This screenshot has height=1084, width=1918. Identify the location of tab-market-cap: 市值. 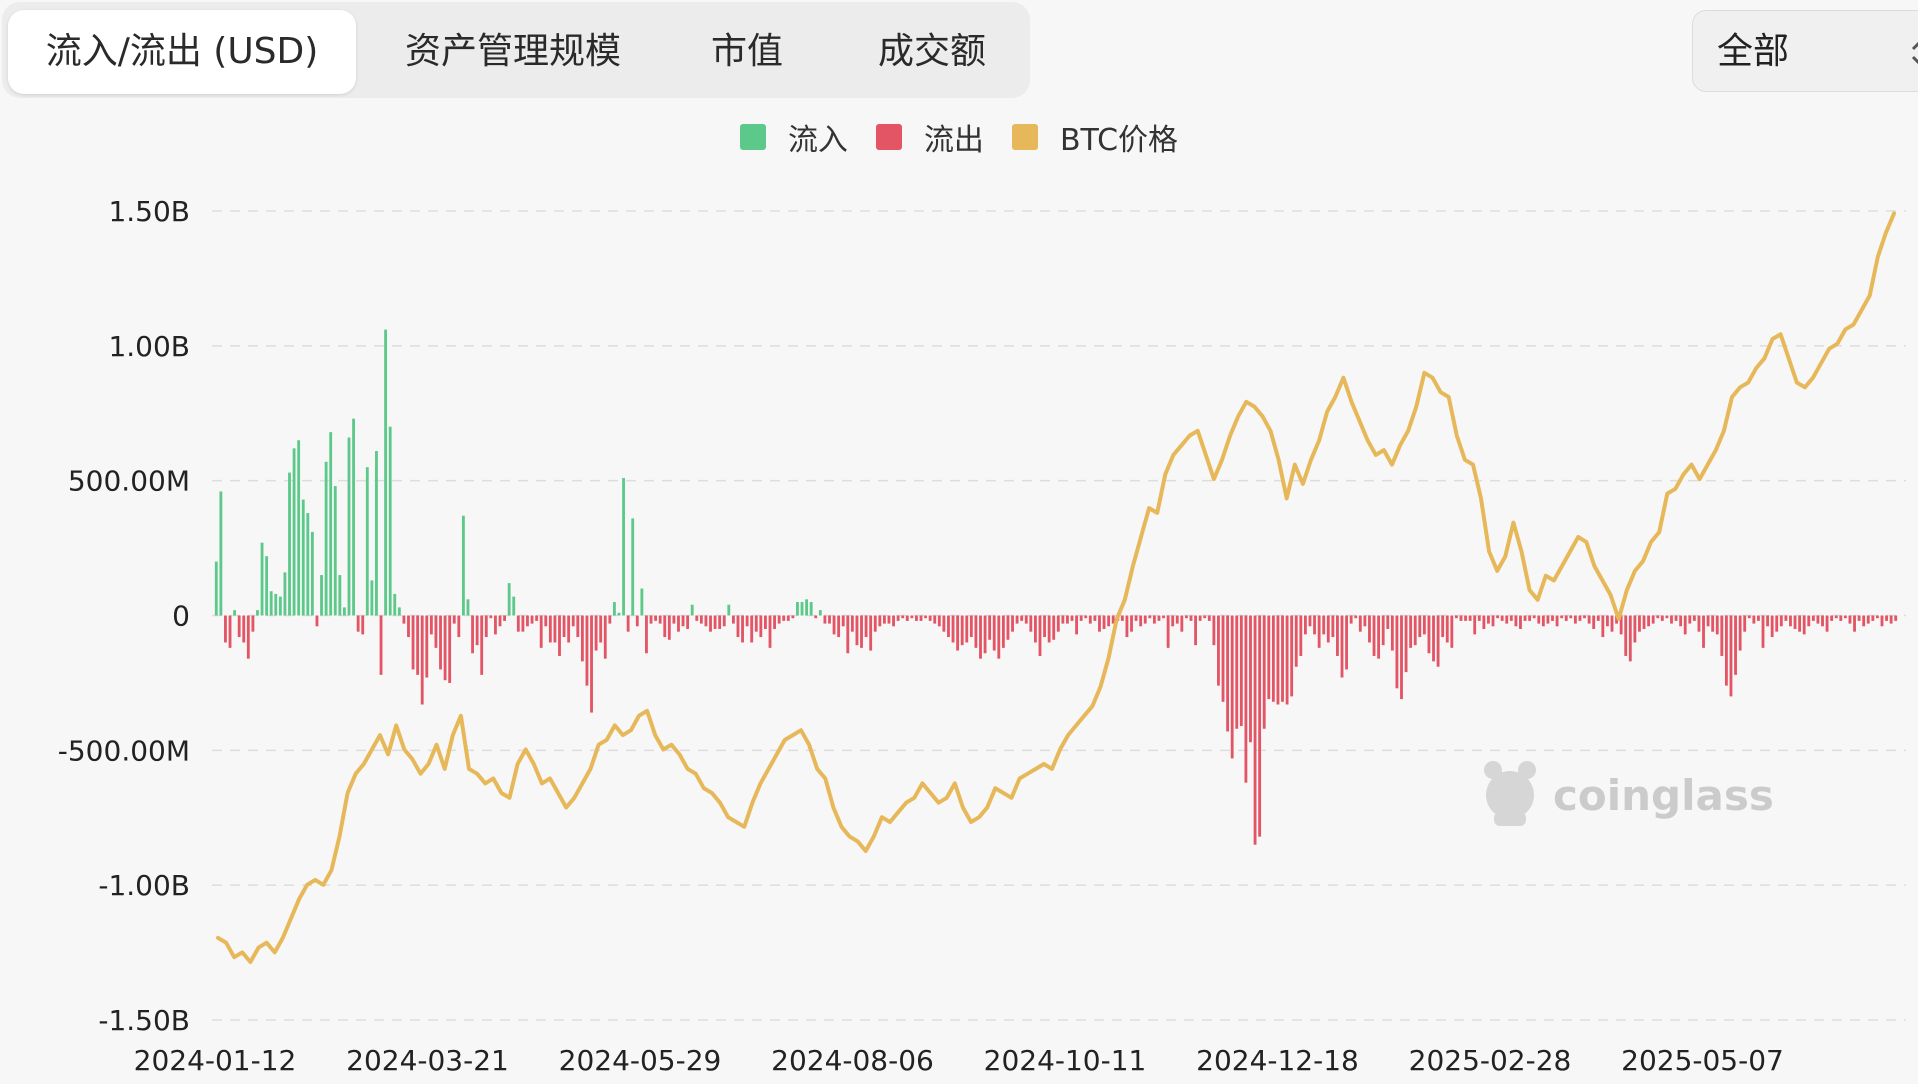
(746, 51).